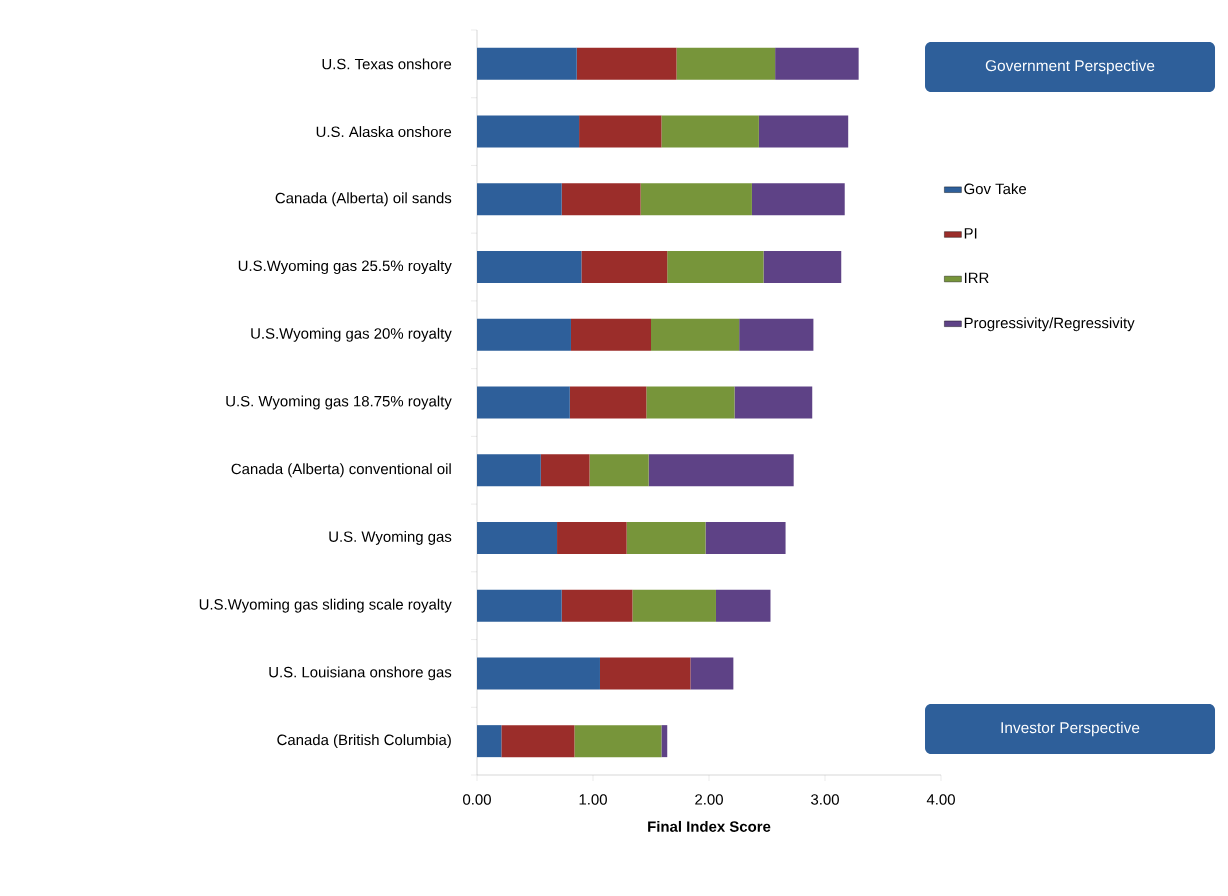 Image resolution: width=1228 pixels, height=896 pixels. What do you see at coordinates (363, 199) in the screenshot?
I see `y-tick-label: Canada (Alberta) oil sands` at bounding box center [363, 199].